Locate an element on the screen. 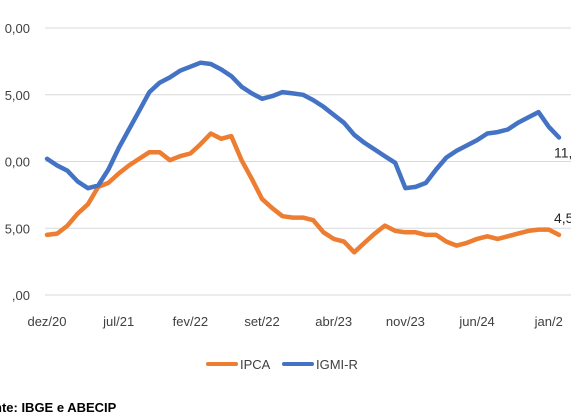  end-data-label: 11,8 is located at coordinates (562, 152).